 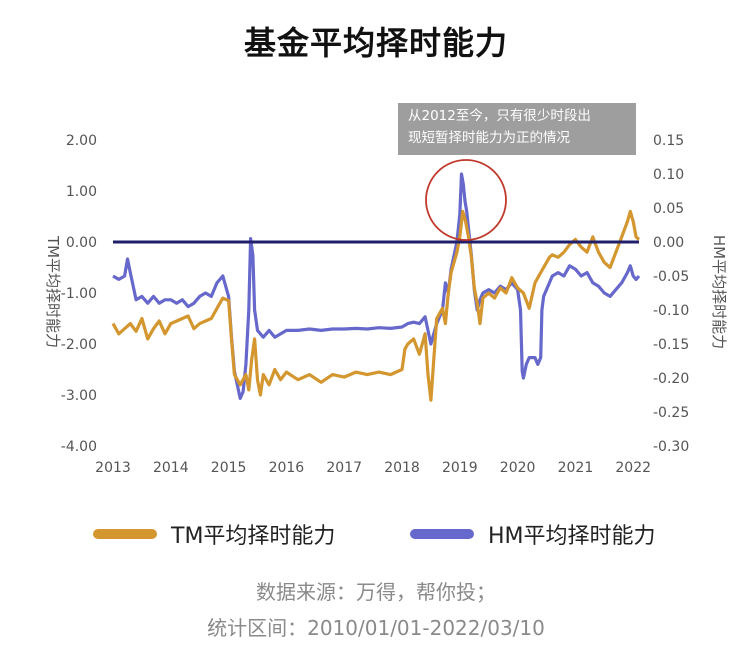 I want to click on chart-title: 基金平均择时能力, so click(x=375, y=43).